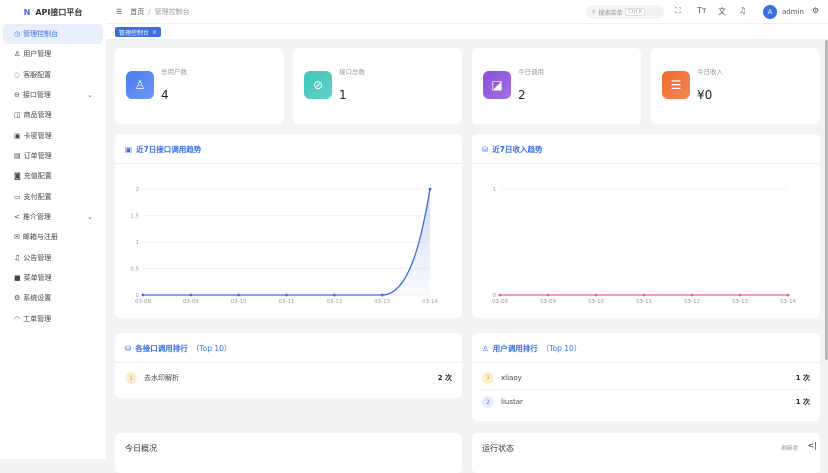 Image resolution: width=828 pixels, height=473 pixels. Describe the element at coordinates (610, 13) in the screenshot. I see `search-placeholder: 搜索菜单` at that location.